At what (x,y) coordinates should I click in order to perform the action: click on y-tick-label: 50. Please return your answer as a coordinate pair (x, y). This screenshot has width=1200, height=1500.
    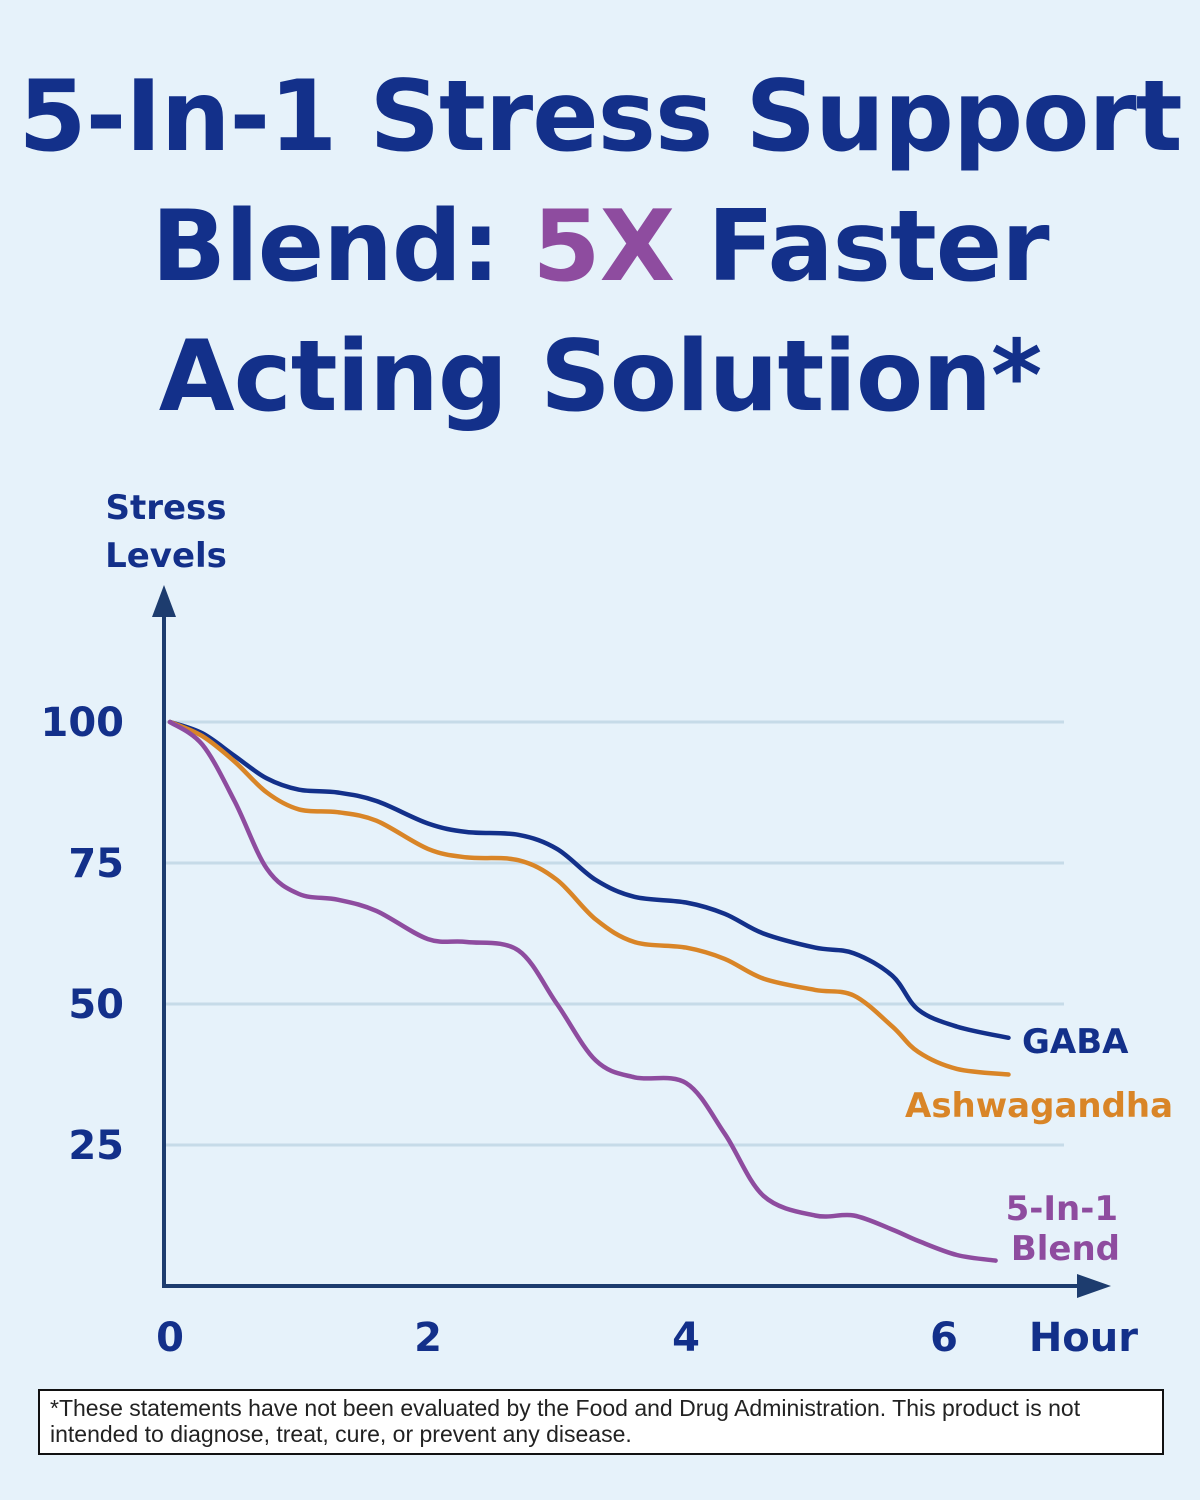
    Looking at the image, I should click on (96, 1005).